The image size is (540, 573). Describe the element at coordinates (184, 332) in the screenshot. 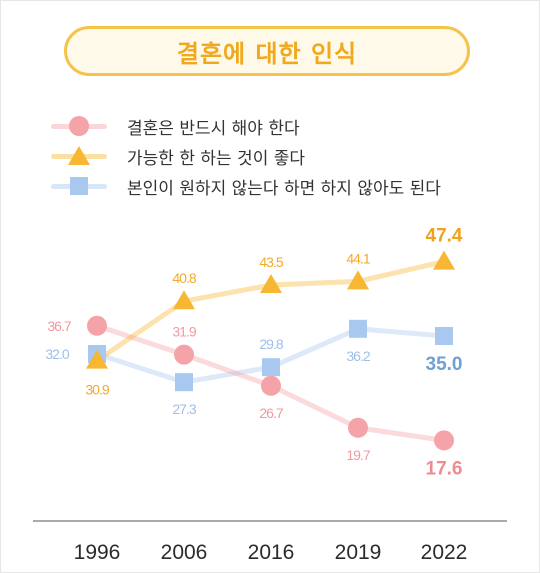

I see `data-label: 31.9` at that location.